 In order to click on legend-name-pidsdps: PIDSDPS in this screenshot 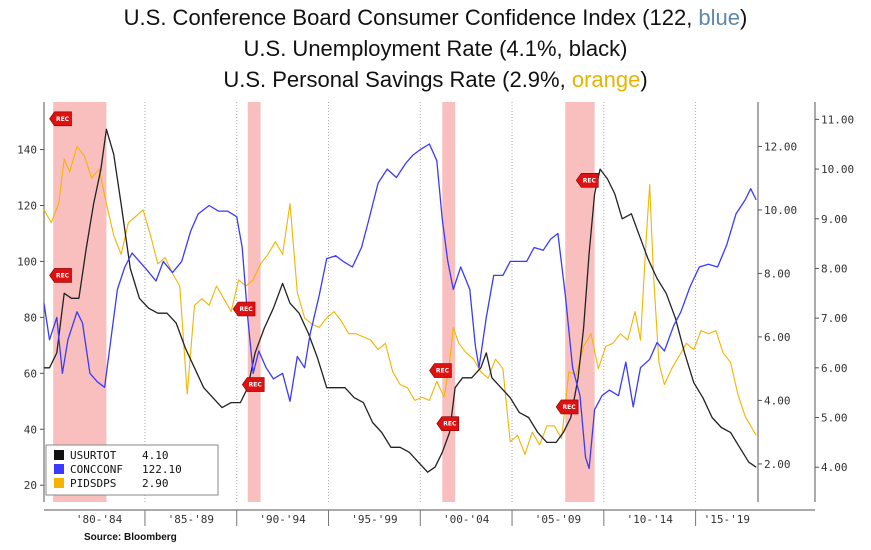, I will do `click(93, 483)`.